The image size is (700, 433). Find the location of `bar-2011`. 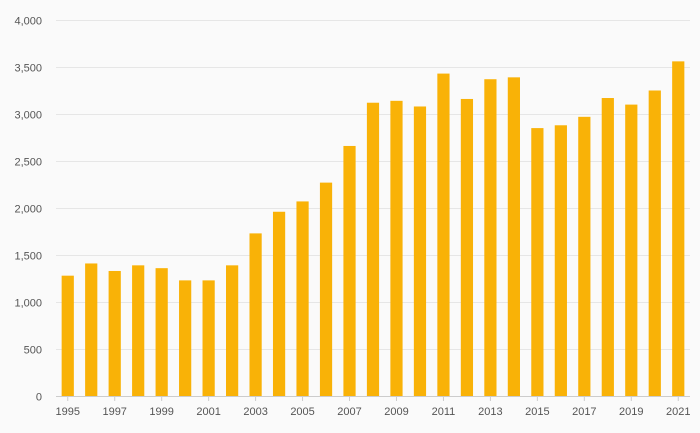

bar-2011 is located at coordinates (443, 234).